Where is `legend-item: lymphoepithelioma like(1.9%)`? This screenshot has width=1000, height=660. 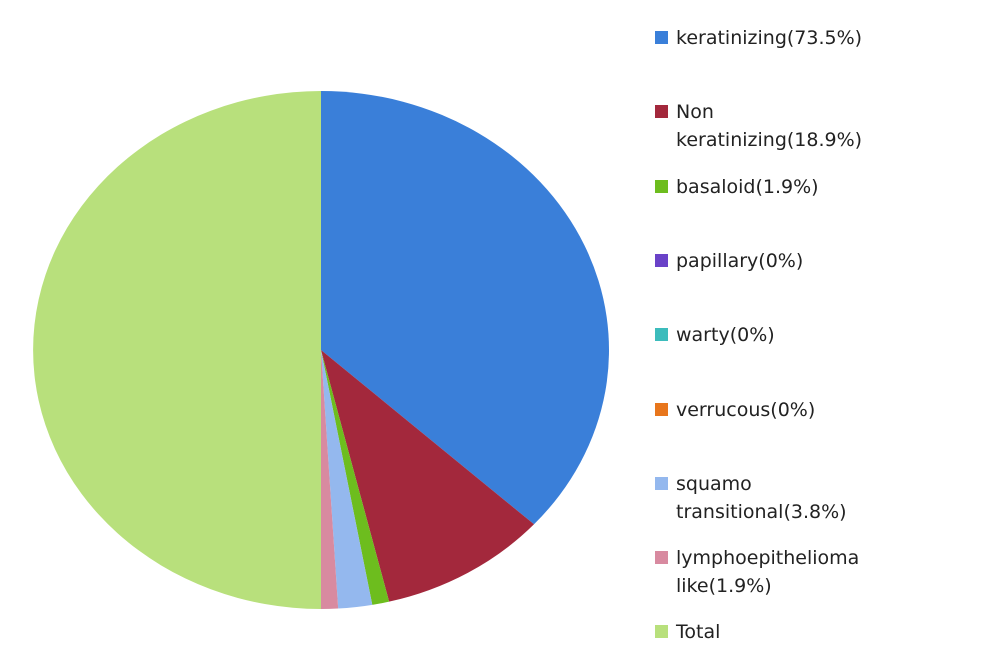
legend-item: lymphoepithelioma like(1.9%) is located at coordinates (775, 572).